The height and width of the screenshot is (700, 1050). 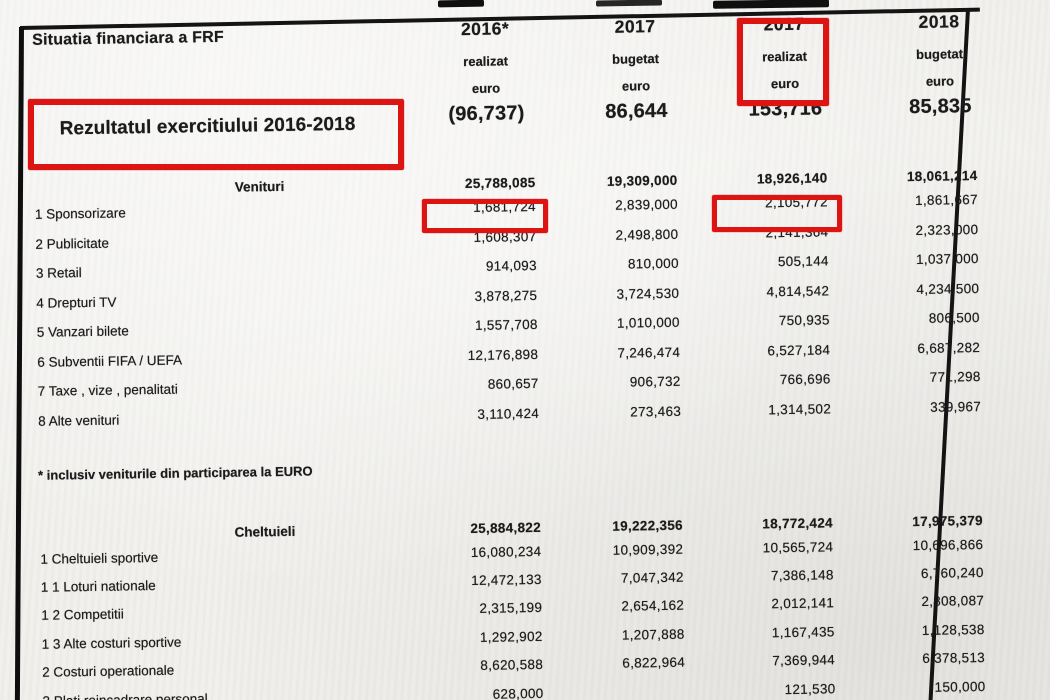 What do you see at coordinates (946, 200) in the screenshot?
I see `cell-value: 1,861,667` at bounding box center [946, 200].